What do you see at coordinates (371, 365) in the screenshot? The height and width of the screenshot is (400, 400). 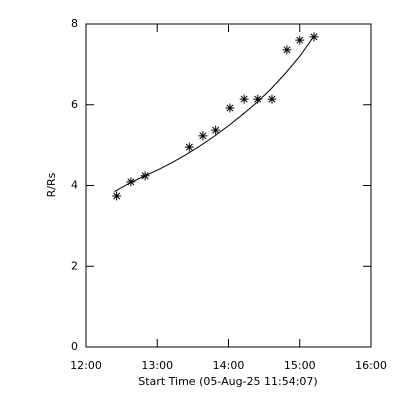 I see `x-tick-label: 16:00` at bounding box center [371, 365].